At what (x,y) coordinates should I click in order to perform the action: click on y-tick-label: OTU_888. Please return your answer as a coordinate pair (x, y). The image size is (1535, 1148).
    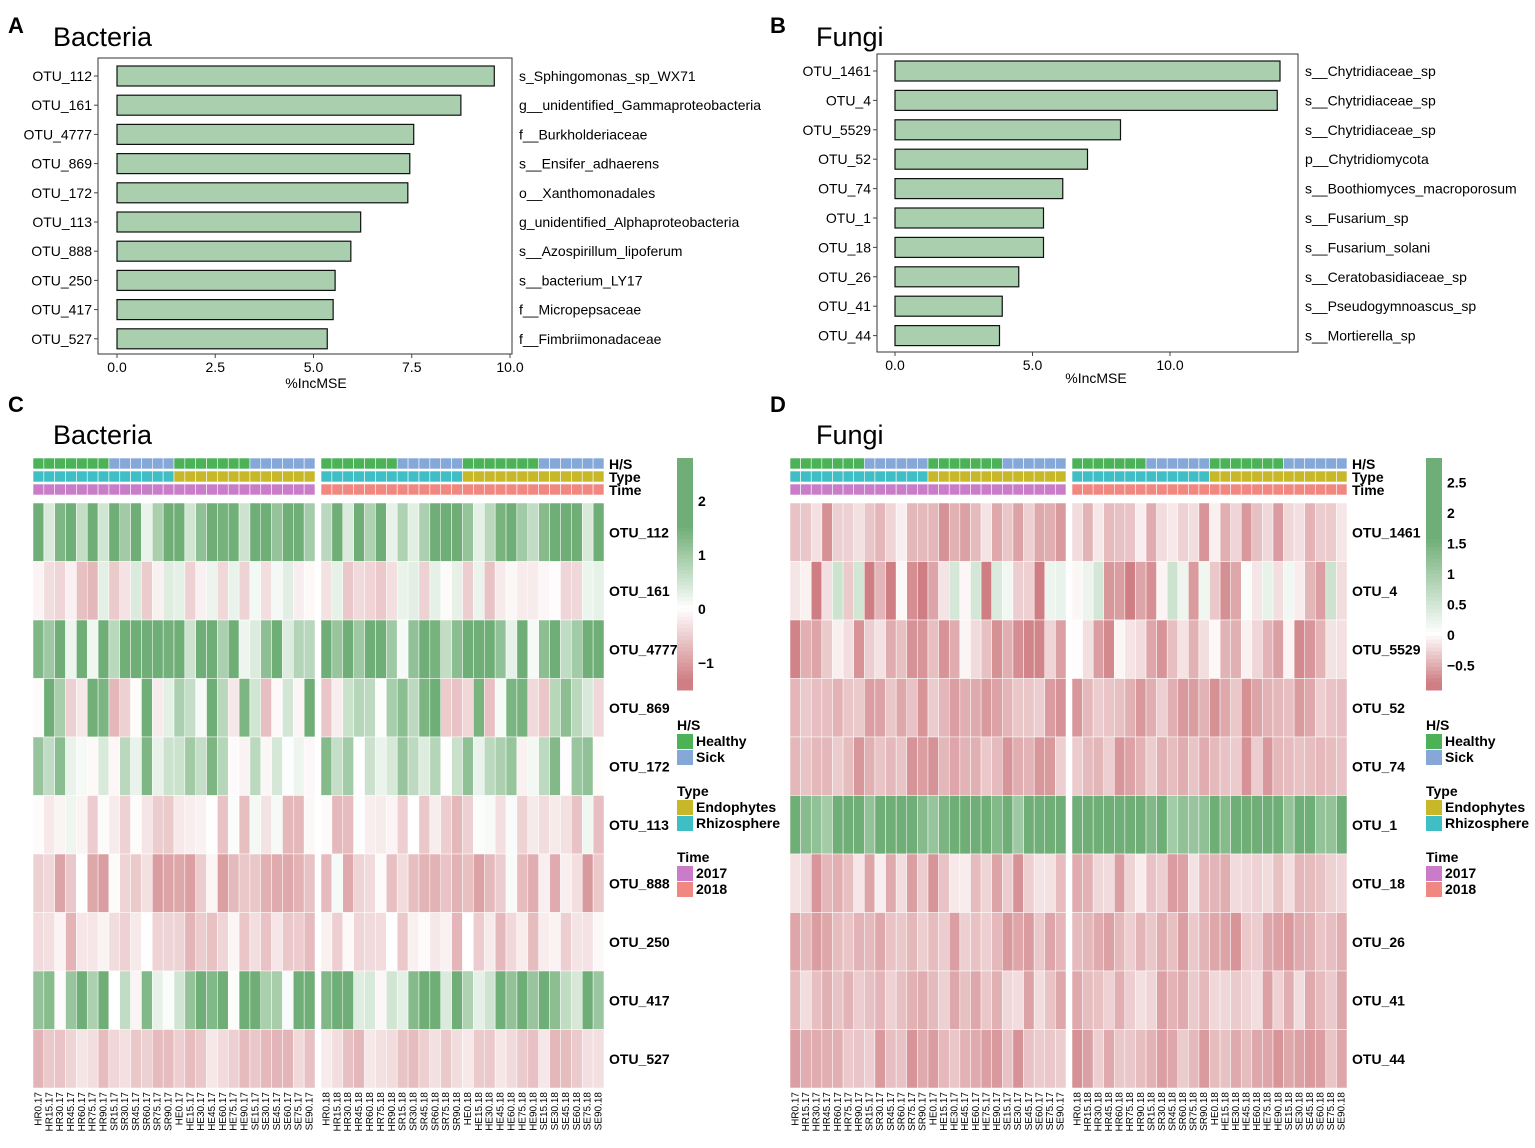
    Looking at the image, I should click on (61, 251).